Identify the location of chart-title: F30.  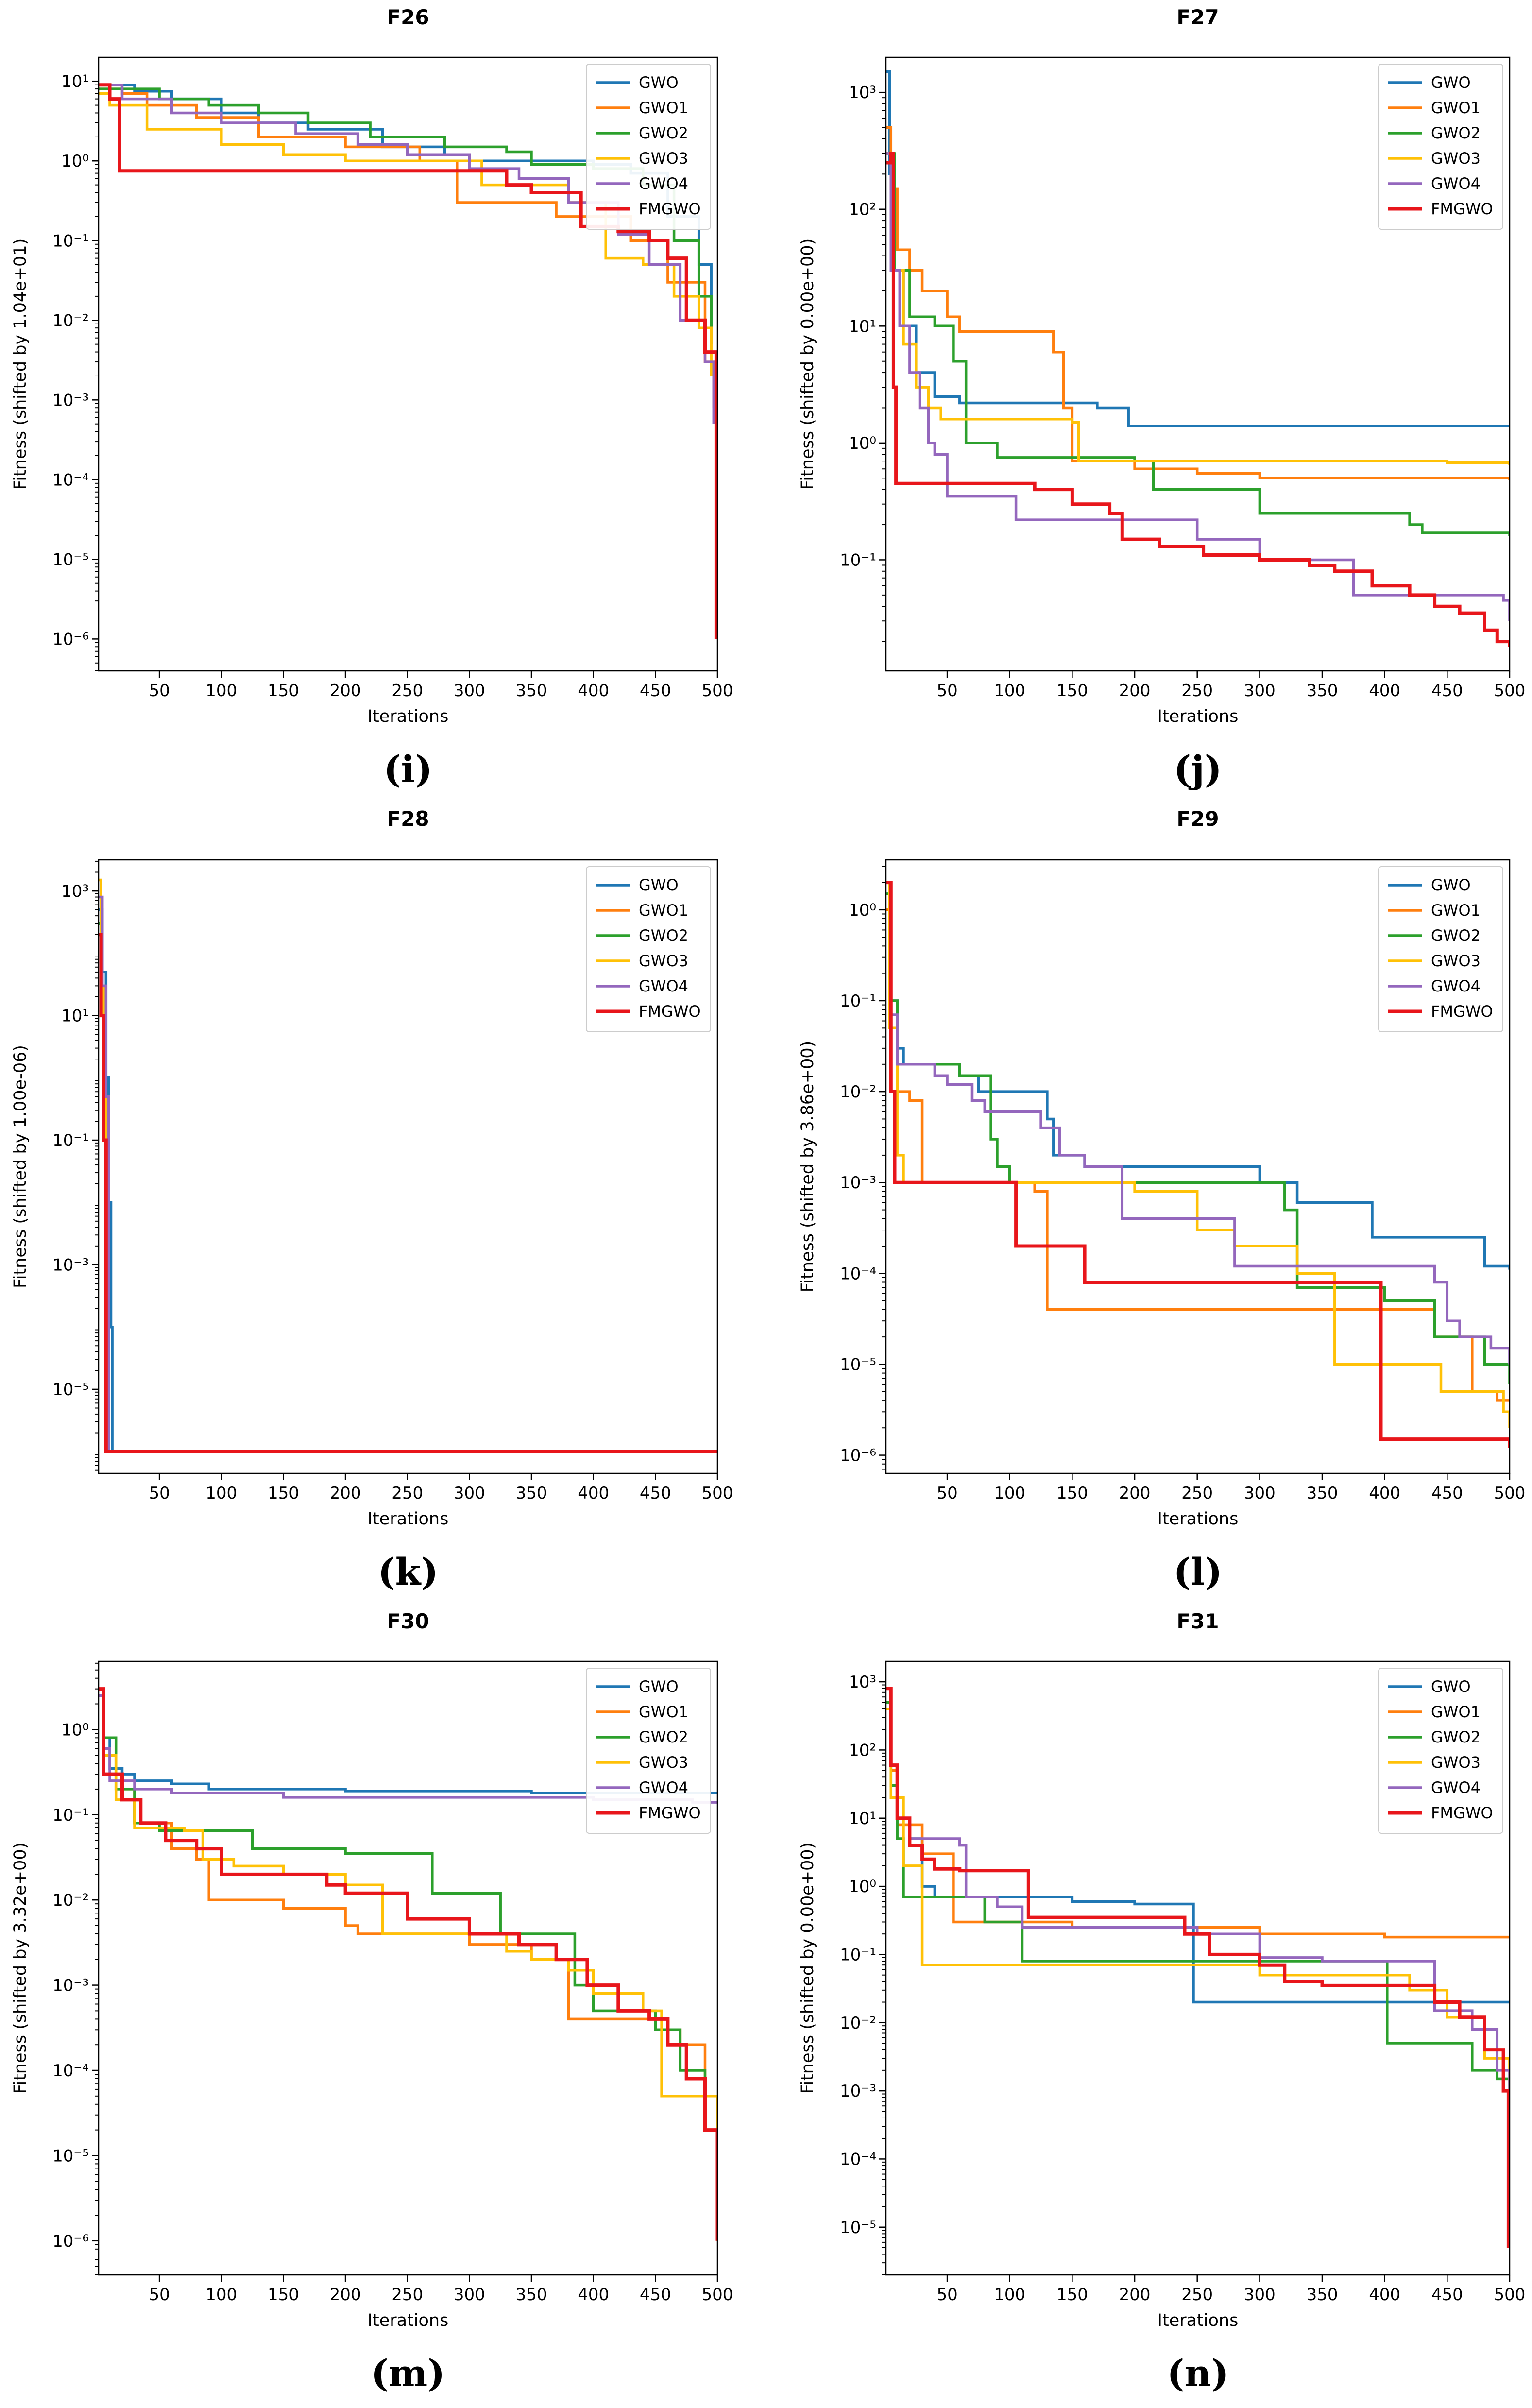
(408, 1621).